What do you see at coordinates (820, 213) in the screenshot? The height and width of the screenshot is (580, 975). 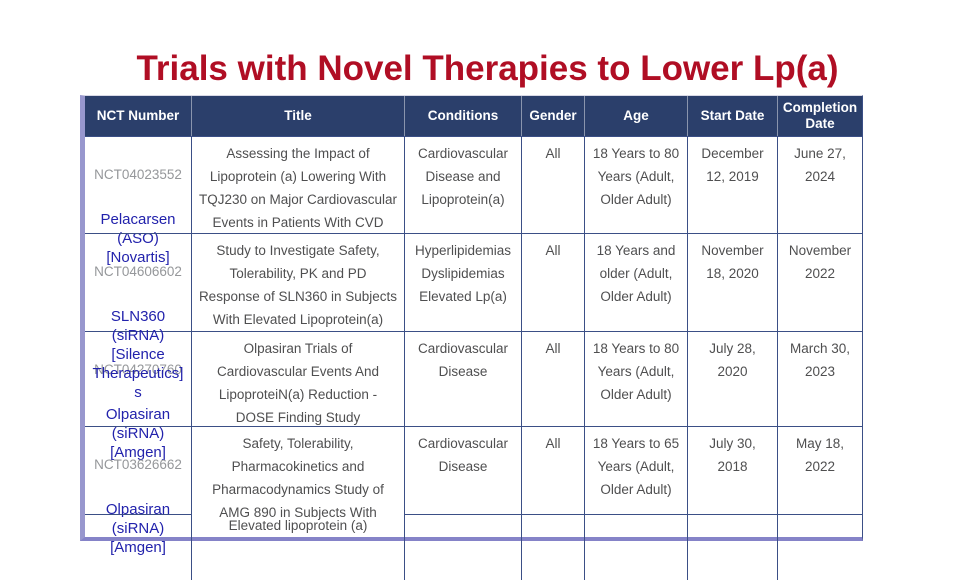 I see `cell-completion-date: June 27, 2024` at bounding box center [820, 213].